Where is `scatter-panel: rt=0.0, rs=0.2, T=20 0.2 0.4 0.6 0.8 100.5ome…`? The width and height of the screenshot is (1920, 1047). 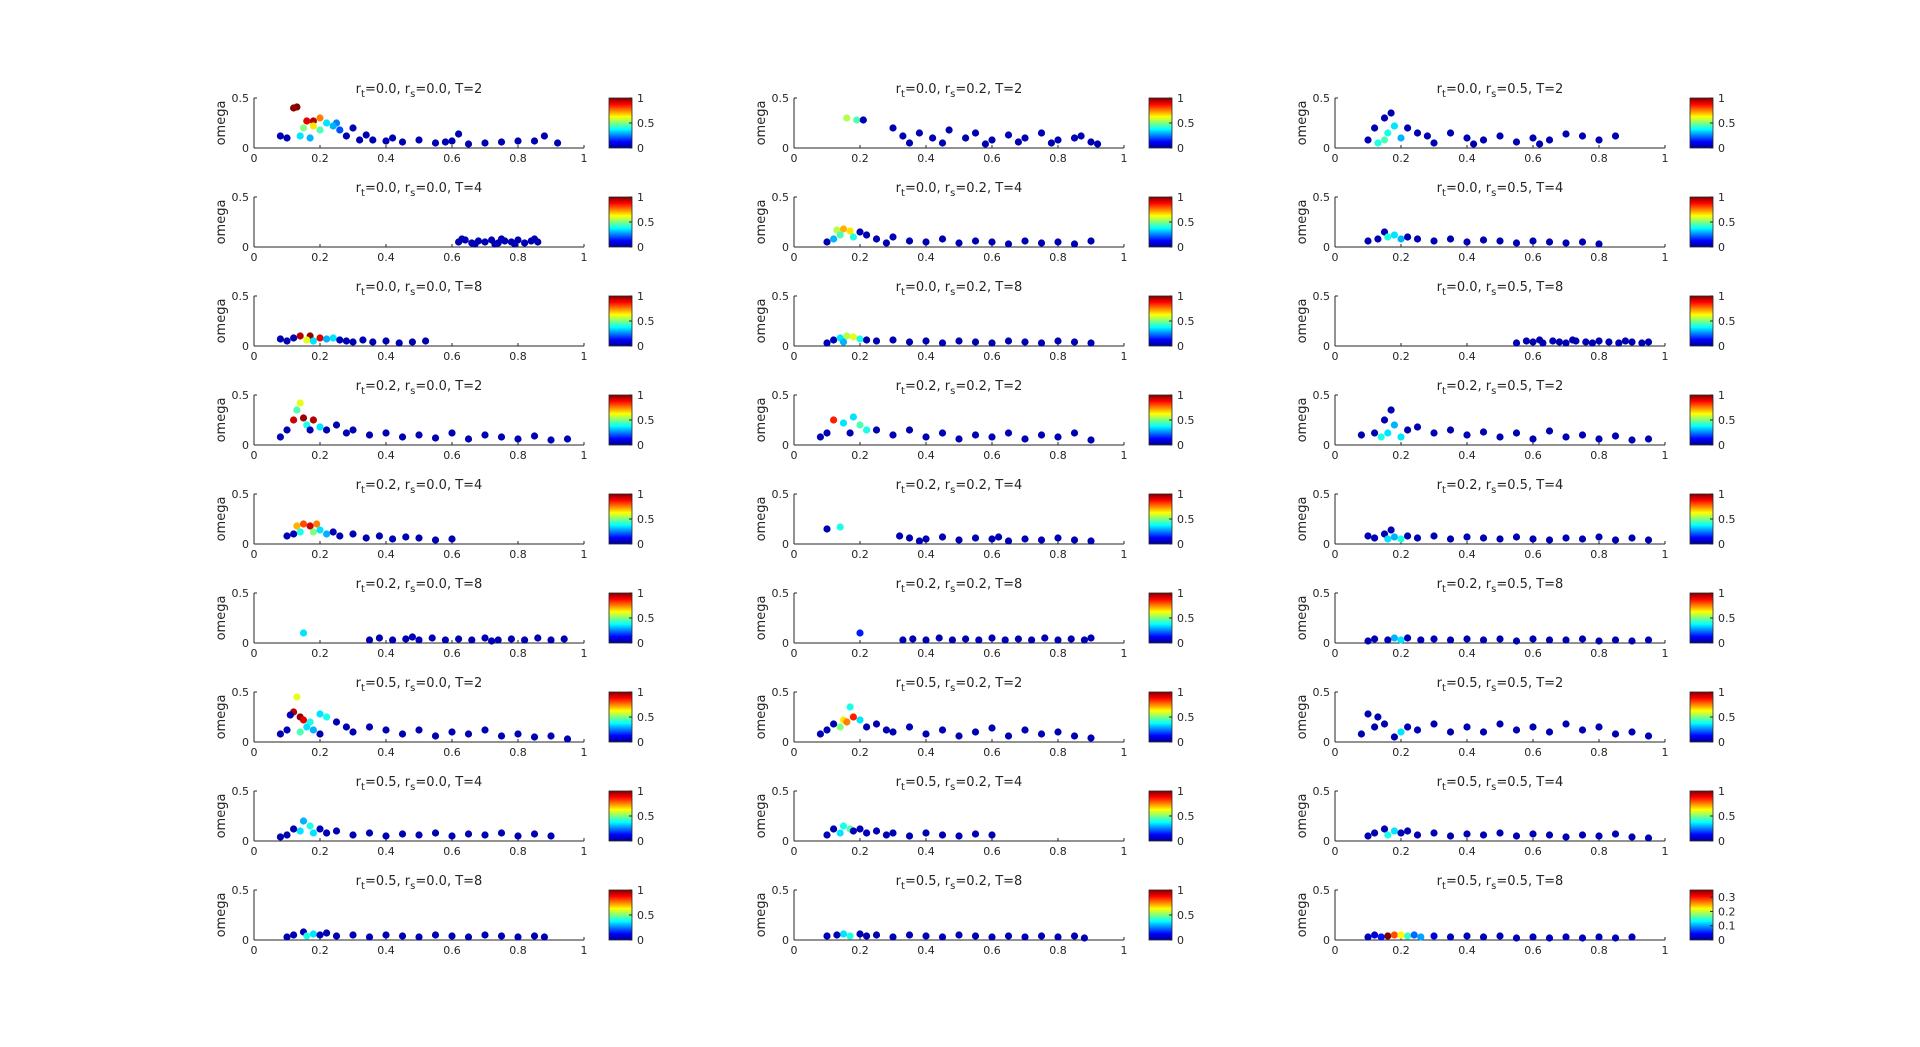
scatter-panel: rt=0.0, rs=0.2, T=20 0.2 0.4 0.6 0.8 100.5ome… is located at coordinates (974, 123).